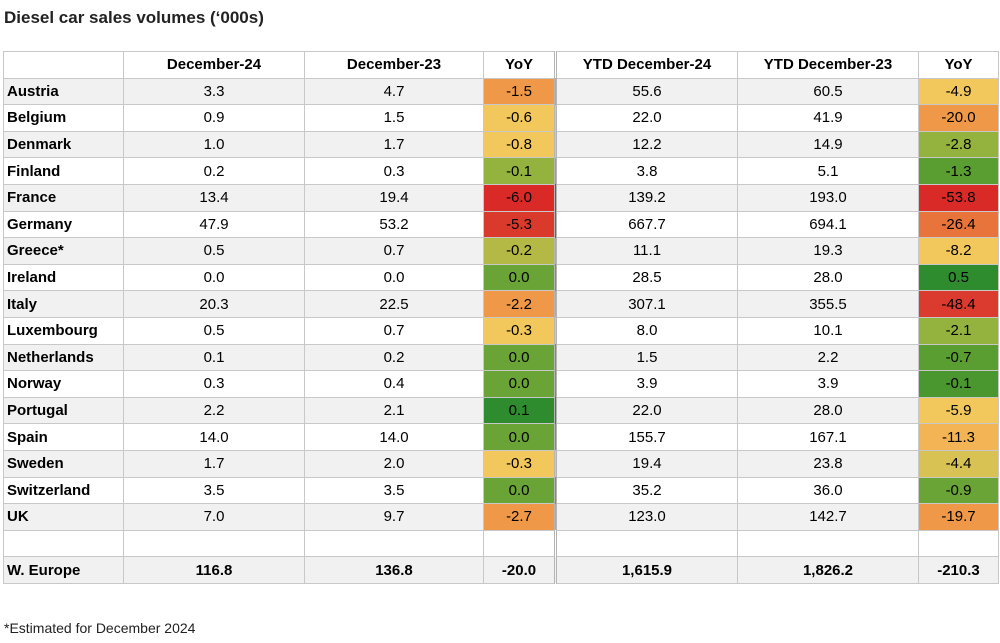  What do you see at coordinates (519, 65) in the screenshot?
I see `header-yoy: YoY` at bounding box center [519, 65].